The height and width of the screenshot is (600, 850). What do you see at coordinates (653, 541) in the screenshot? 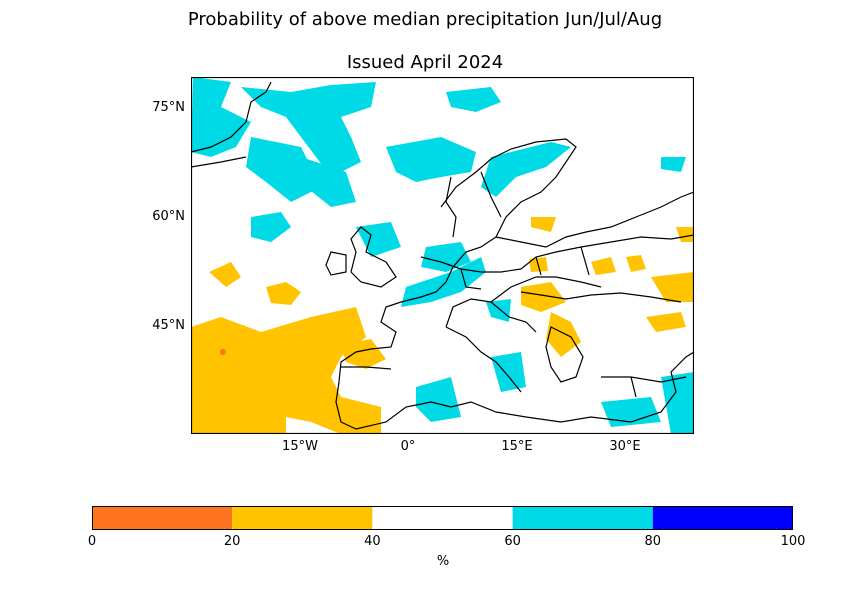
I see `colorbar-tick-80: 80` at bounding box center [653, 541].